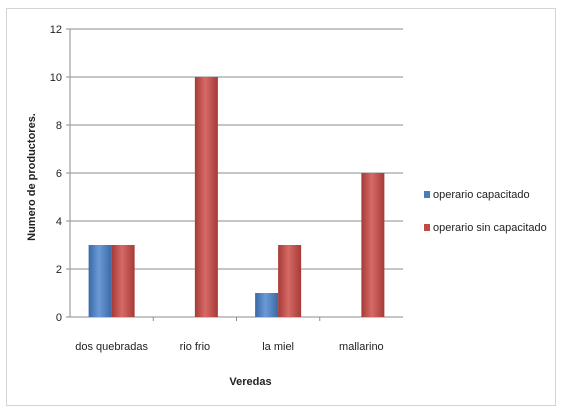 Image resolution: width=564 pixels, height=411 pixels. What do you see at coordinates (111, 347) in the screenshot?
I see `x-tick-label: dos quebradas` at bounding box center [111, 347].